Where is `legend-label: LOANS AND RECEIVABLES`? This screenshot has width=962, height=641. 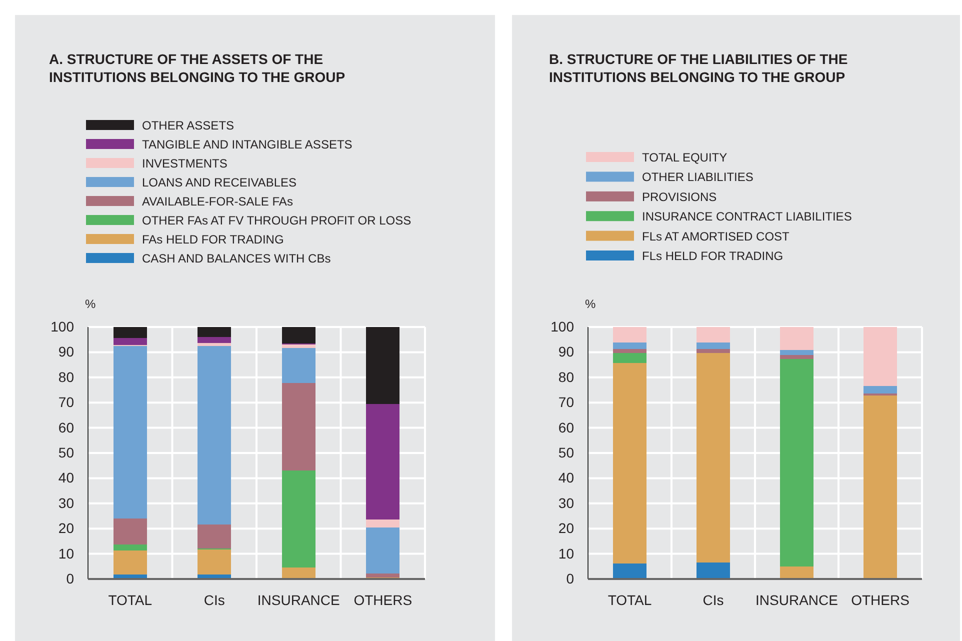 legend-label: LOANS AND RECEIVABLES is located at coordinates (219, 183).